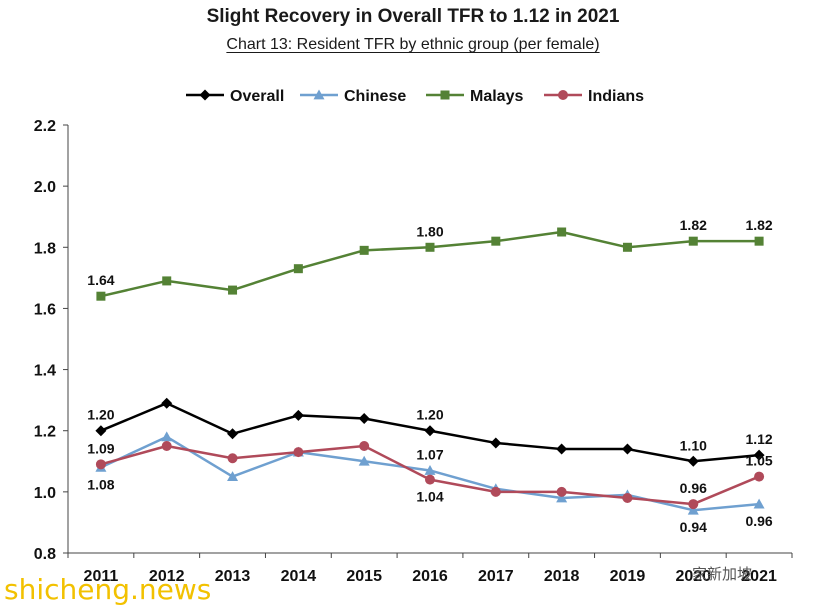 The height and width of the screenshot is (609, 826). What do you see at coordinates (496, 96) in the screenshot?
I see `legend-label-malays: Malays` at bounding box center [496, 96].